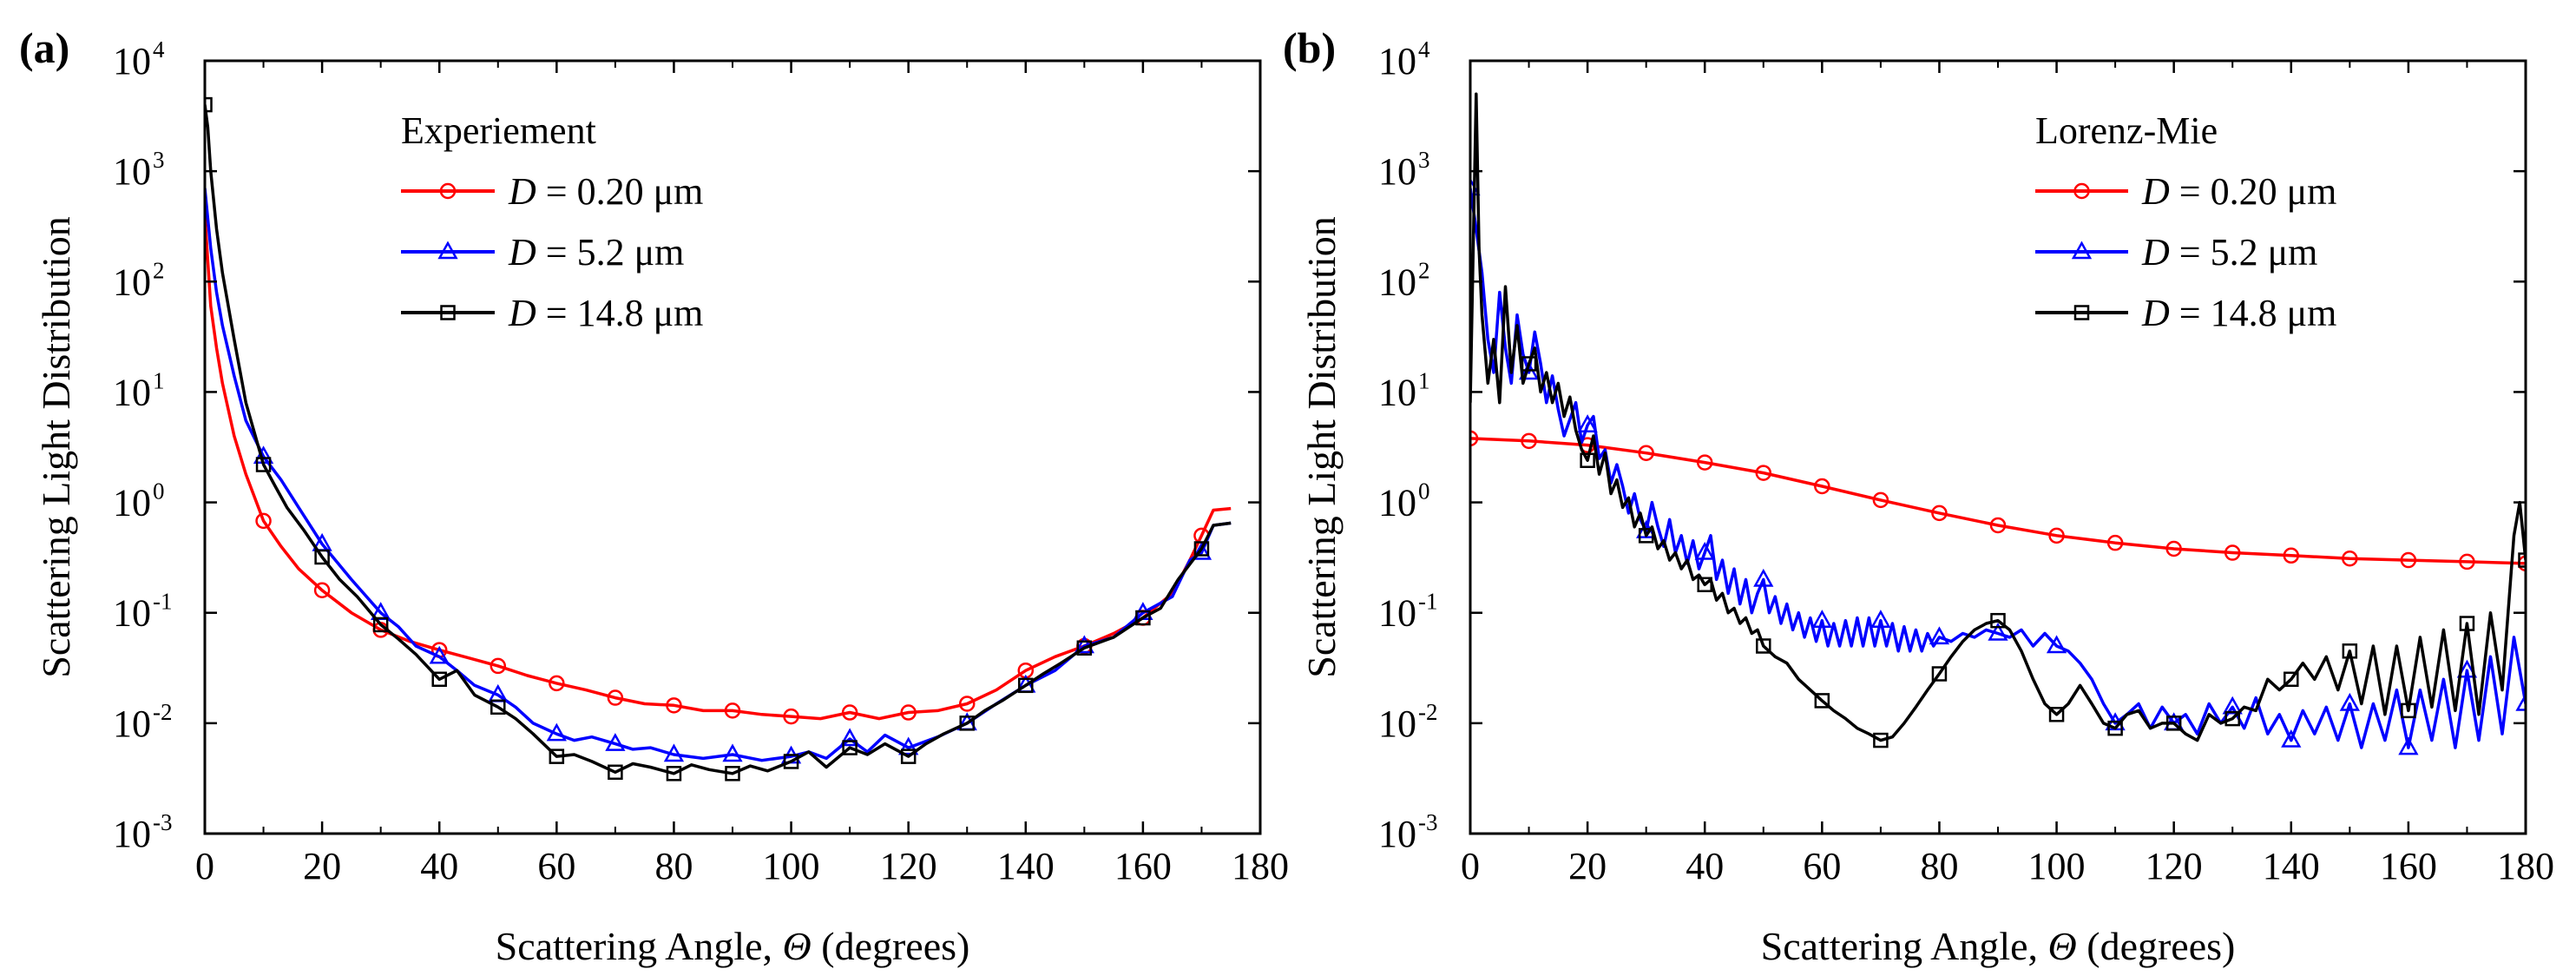 This screenshot has height=976, width=2576. What do you see at coordinates (132, 171) in the screenshot?
I see `y-tick-label-a-6: 10` at bounding box center [132, 171].